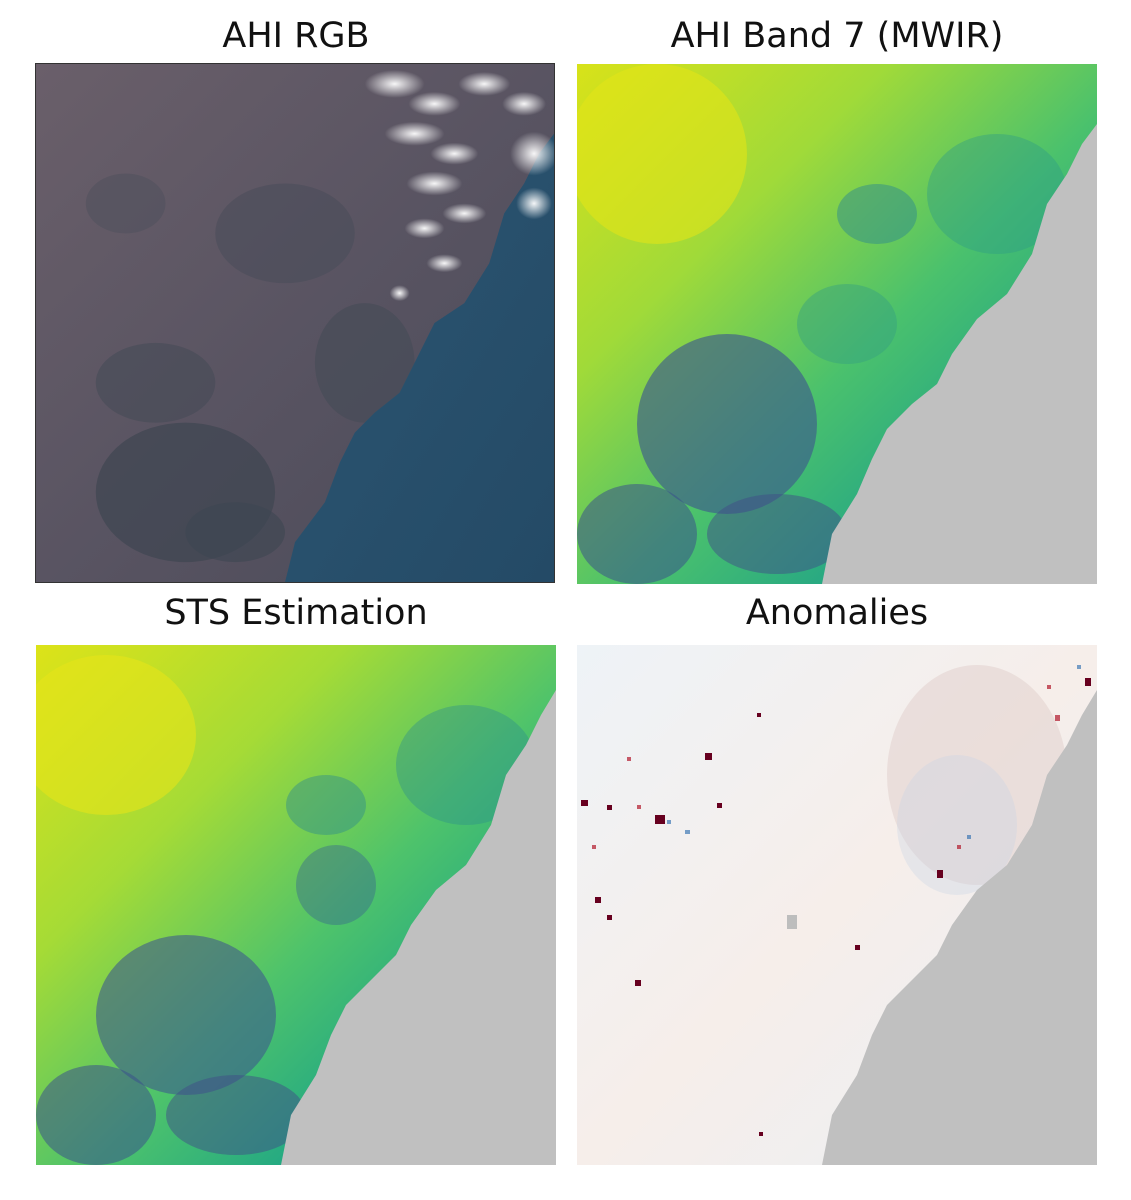 The height and width of the screenshot is (1200, 1131). What do you see at coordinates (837, 36) in the screenshot?
I see `panel-title-ahi-band7: AHI Band 7 (MWIR)` at bounding box center [837, 36].